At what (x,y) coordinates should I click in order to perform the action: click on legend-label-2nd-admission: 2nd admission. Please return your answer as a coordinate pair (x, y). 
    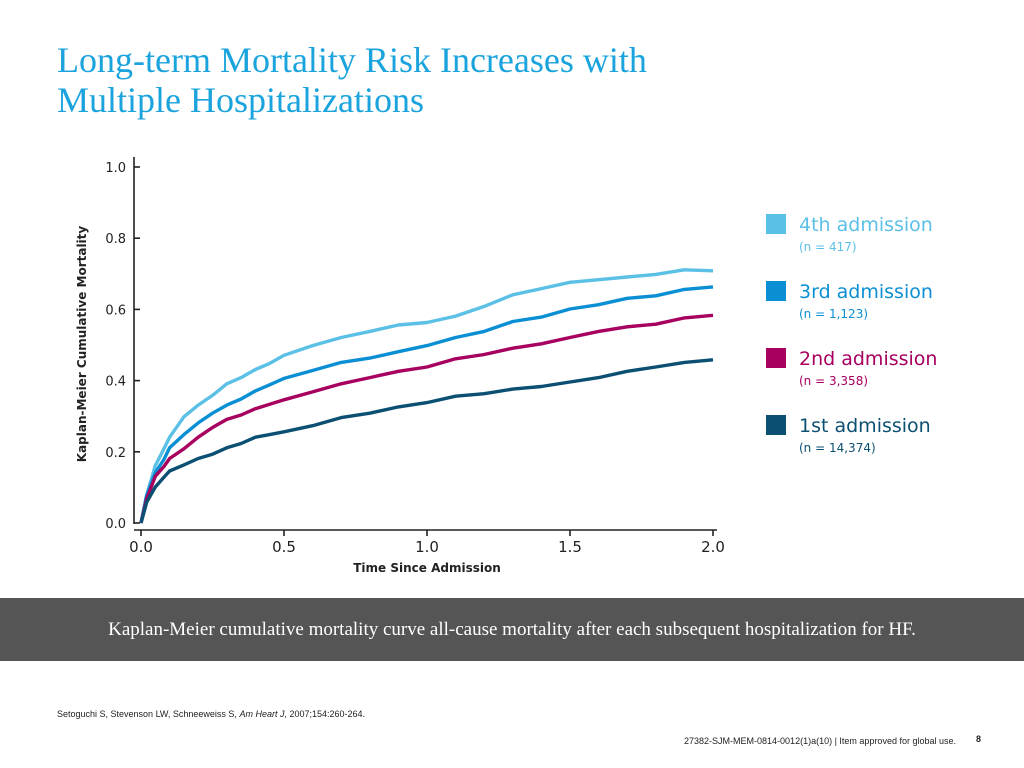
    Looking at the image, I should click on (868, 359).